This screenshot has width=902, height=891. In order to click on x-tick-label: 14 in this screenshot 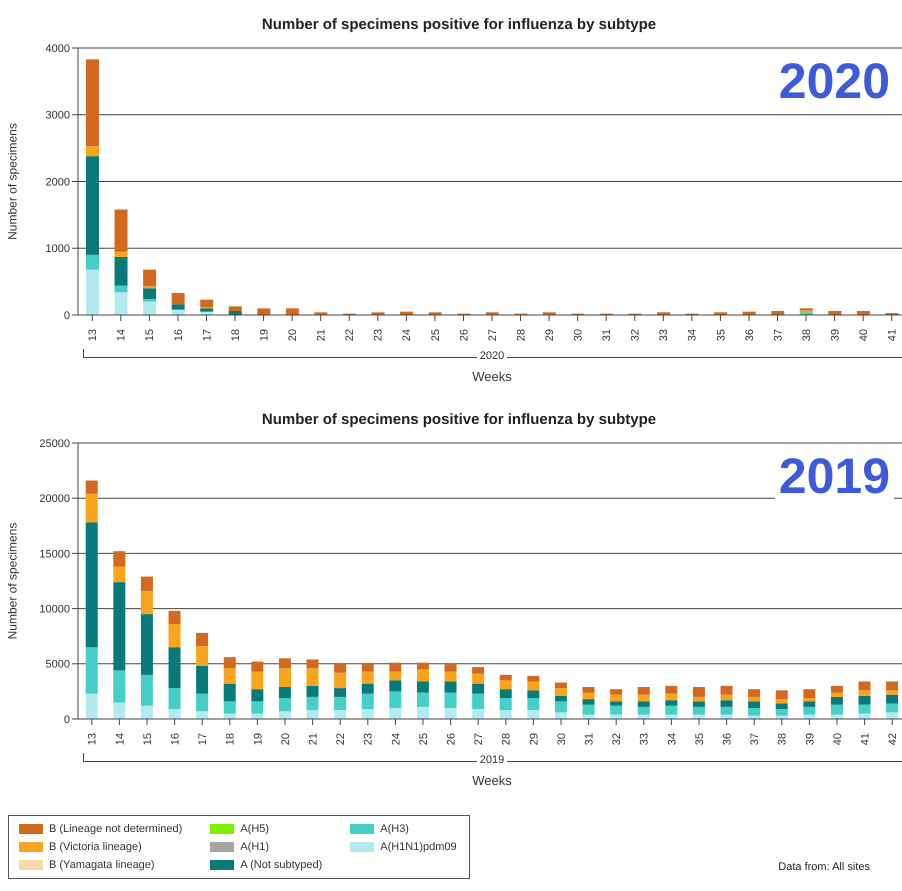, I will do `click(122, 335)`.